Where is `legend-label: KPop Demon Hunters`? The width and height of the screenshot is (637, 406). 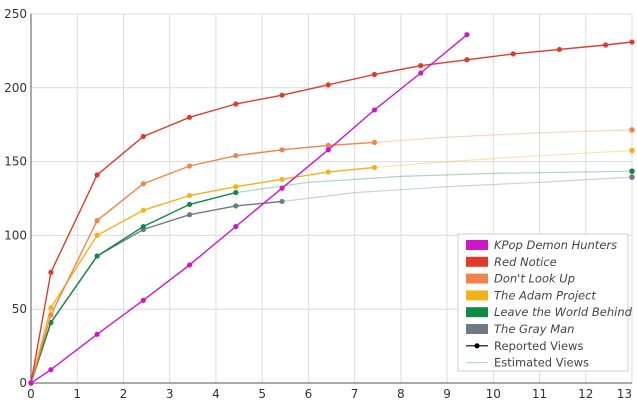
legend-label: KPop Demon Hunters is located at coordinates (555, 245).